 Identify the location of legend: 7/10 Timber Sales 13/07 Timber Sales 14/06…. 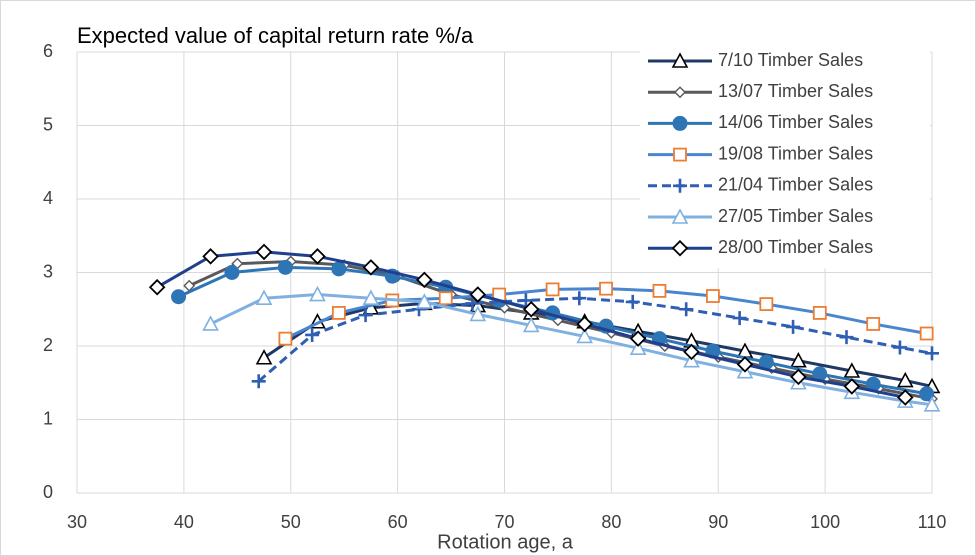
(785, 157).